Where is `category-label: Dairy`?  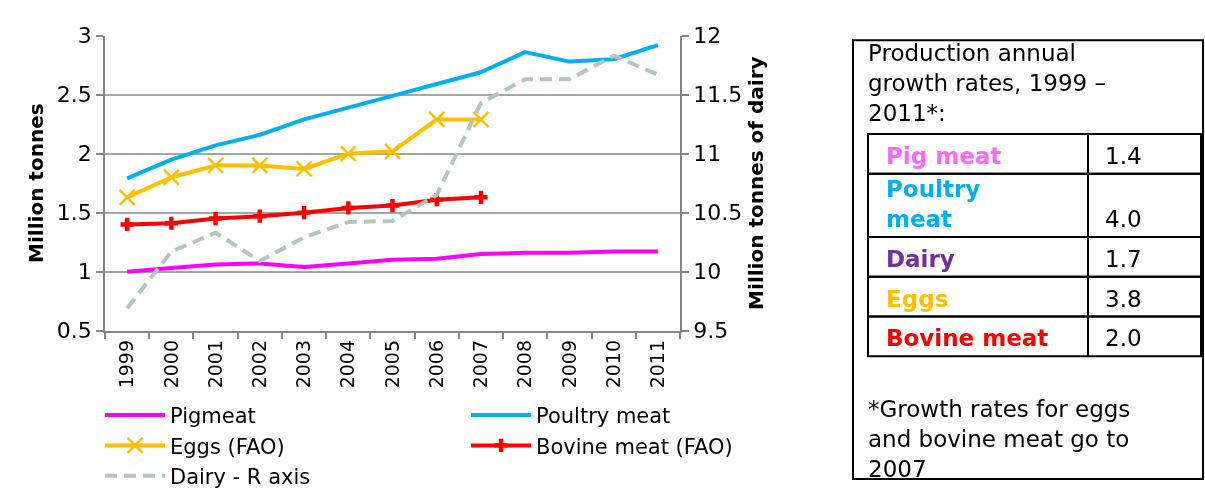 category-label: Dairy is located at coordinates (920, 259).